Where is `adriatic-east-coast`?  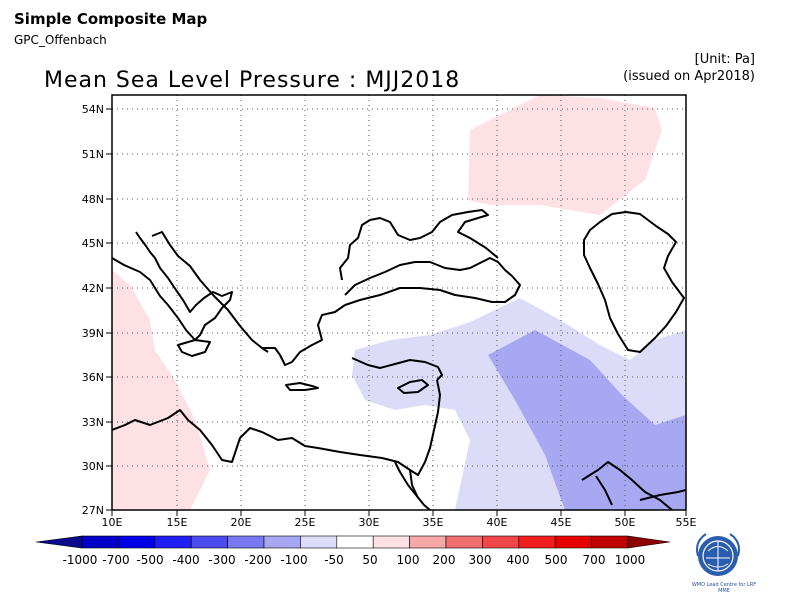 adriatic-east-coast is located at coordinates (210, 292).